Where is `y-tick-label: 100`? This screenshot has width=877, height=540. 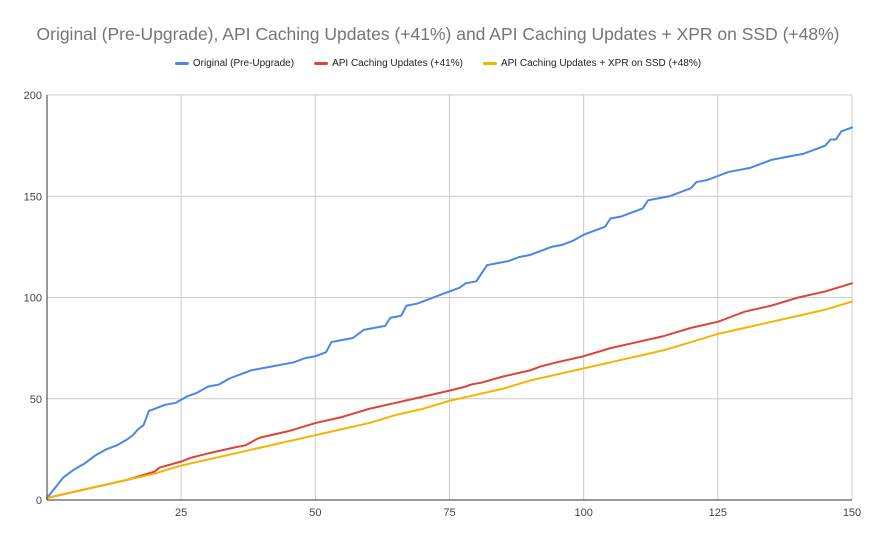
y-tick-label: 100 is located at coordinates (33, 299).